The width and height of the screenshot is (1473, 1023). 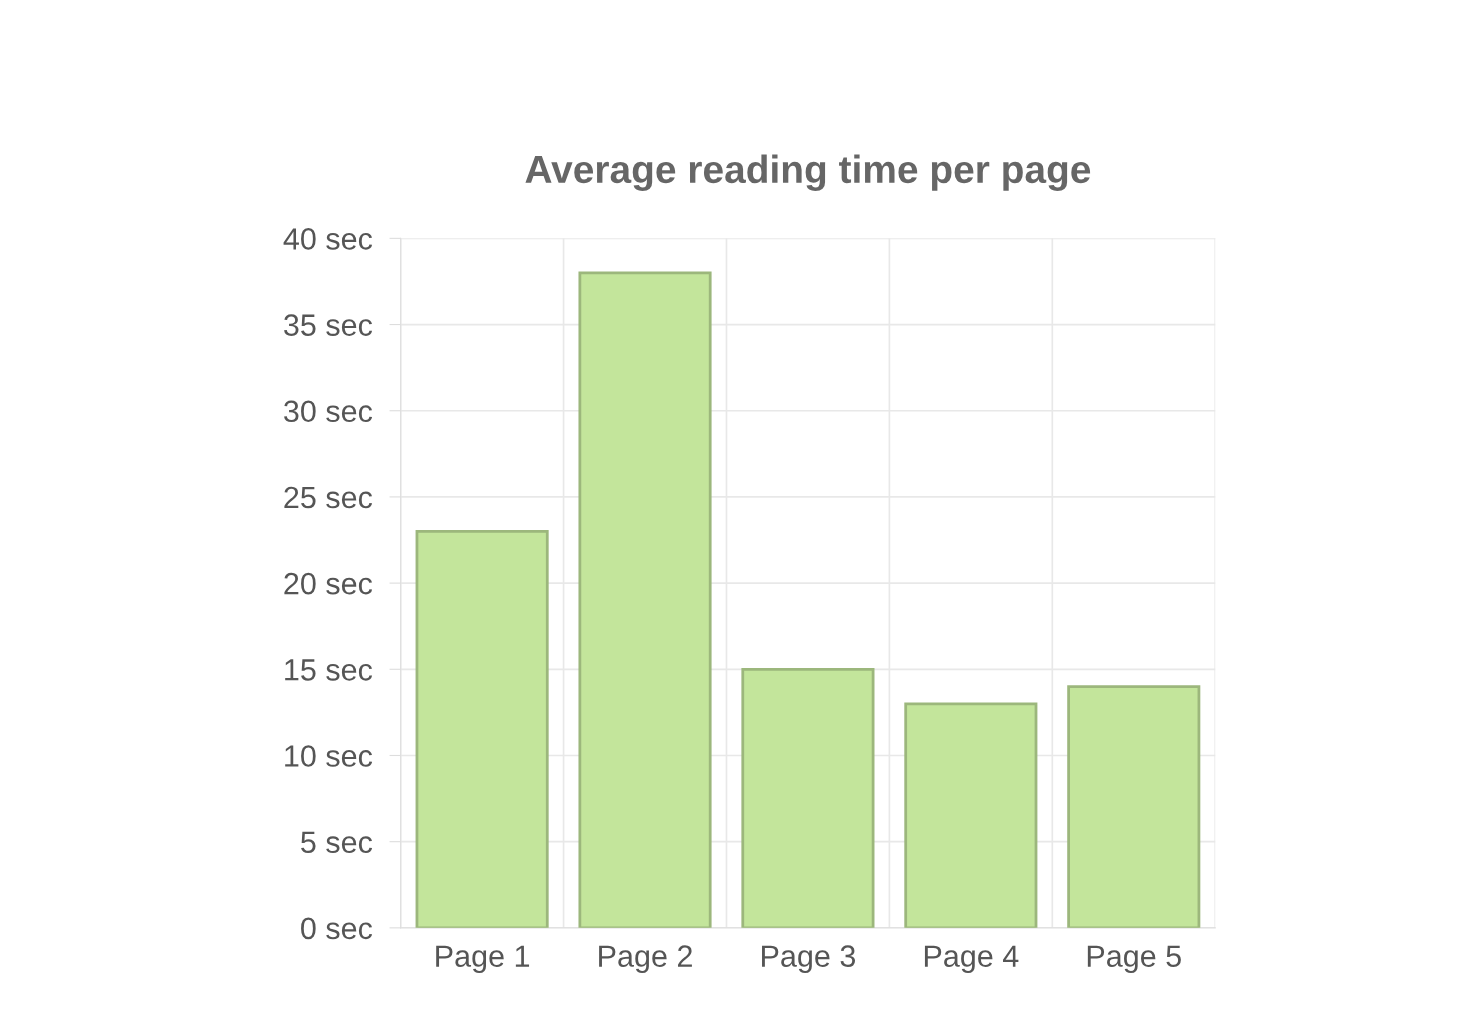 I want to click on x-tick-label: Page 1, so click(x=483, y=959).